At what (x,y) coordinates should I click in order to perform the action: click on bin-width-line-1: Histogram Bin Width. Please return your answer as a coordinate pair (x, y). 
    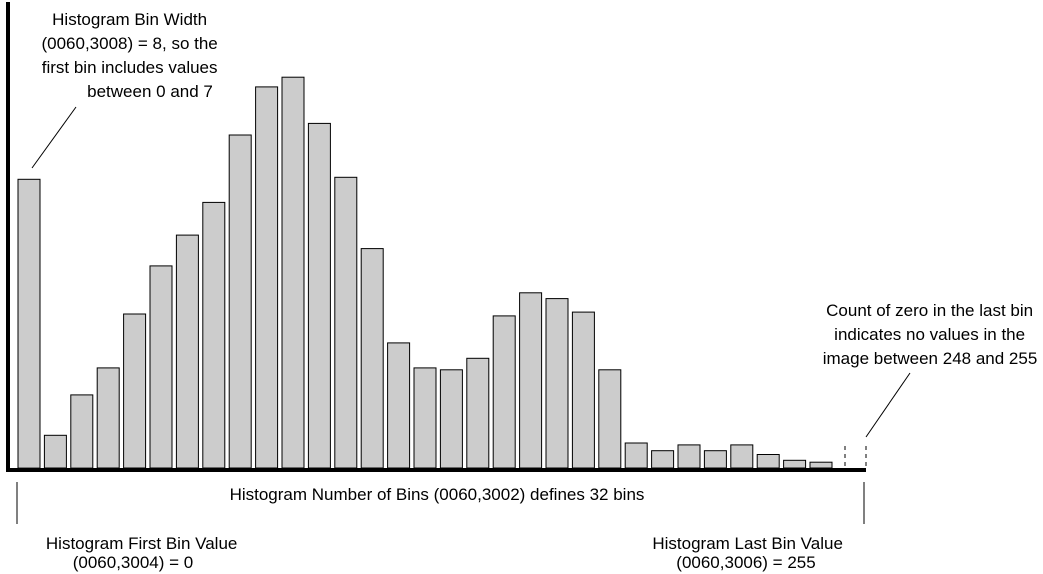
    Looking at the image, I should click on (129, 19).